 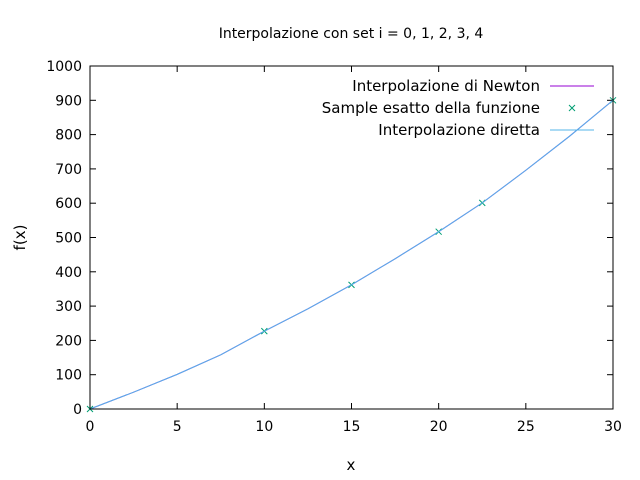 I want to click on x-tick-label: 5, so click(x=177, y=427).